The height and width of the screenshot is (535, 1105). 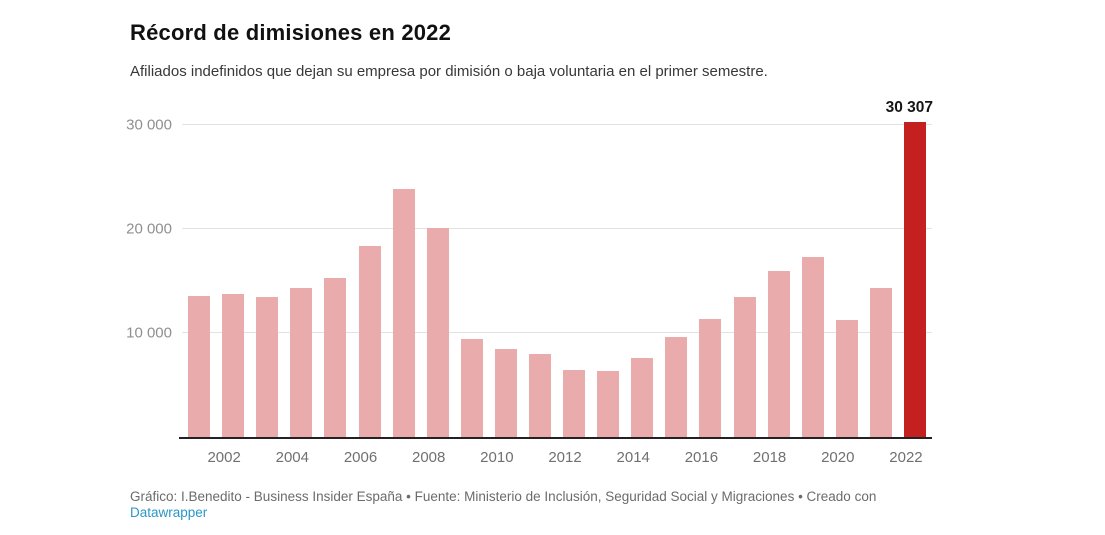 What do you see at coordinates (914, 279) in the screenshot?
I see `bar-2022` at bounding box center [914, 279].